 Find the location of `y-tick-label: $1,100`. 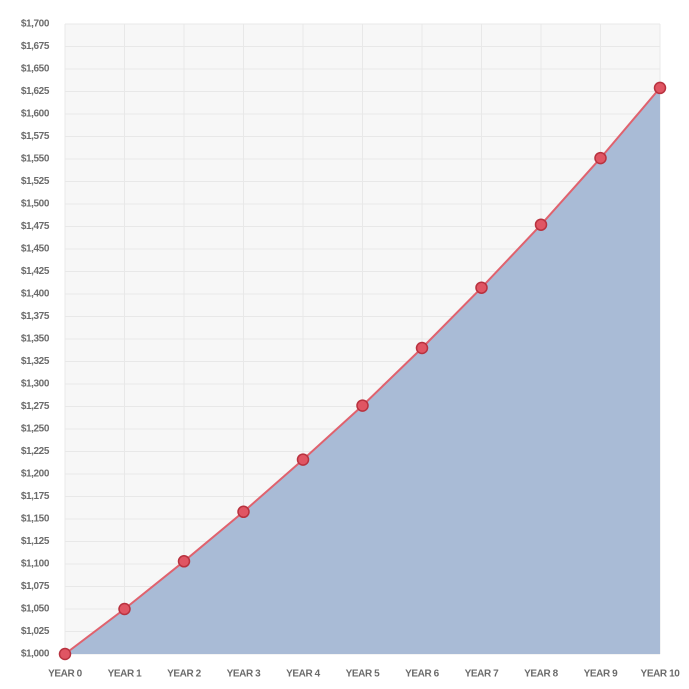

y-tick-label: $1,100 is located at coordinates (35, 564).